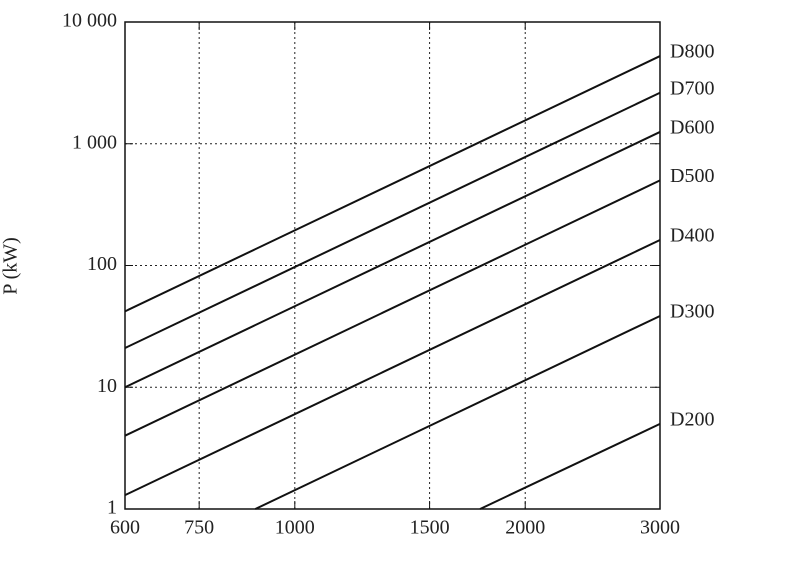 The width and height of the screenshot is (800, 565). I want to click on series-label: D600, so click(692, 128).